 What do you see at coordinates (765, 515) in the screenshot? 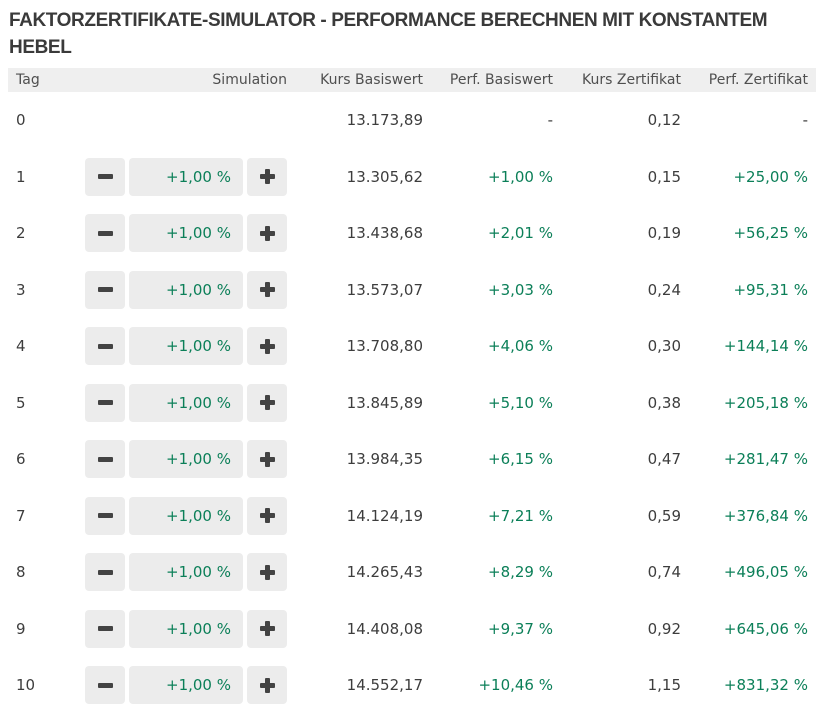
I see `perf-zertifikat-cell: +376,84 %` at bounding box center [765, 515].